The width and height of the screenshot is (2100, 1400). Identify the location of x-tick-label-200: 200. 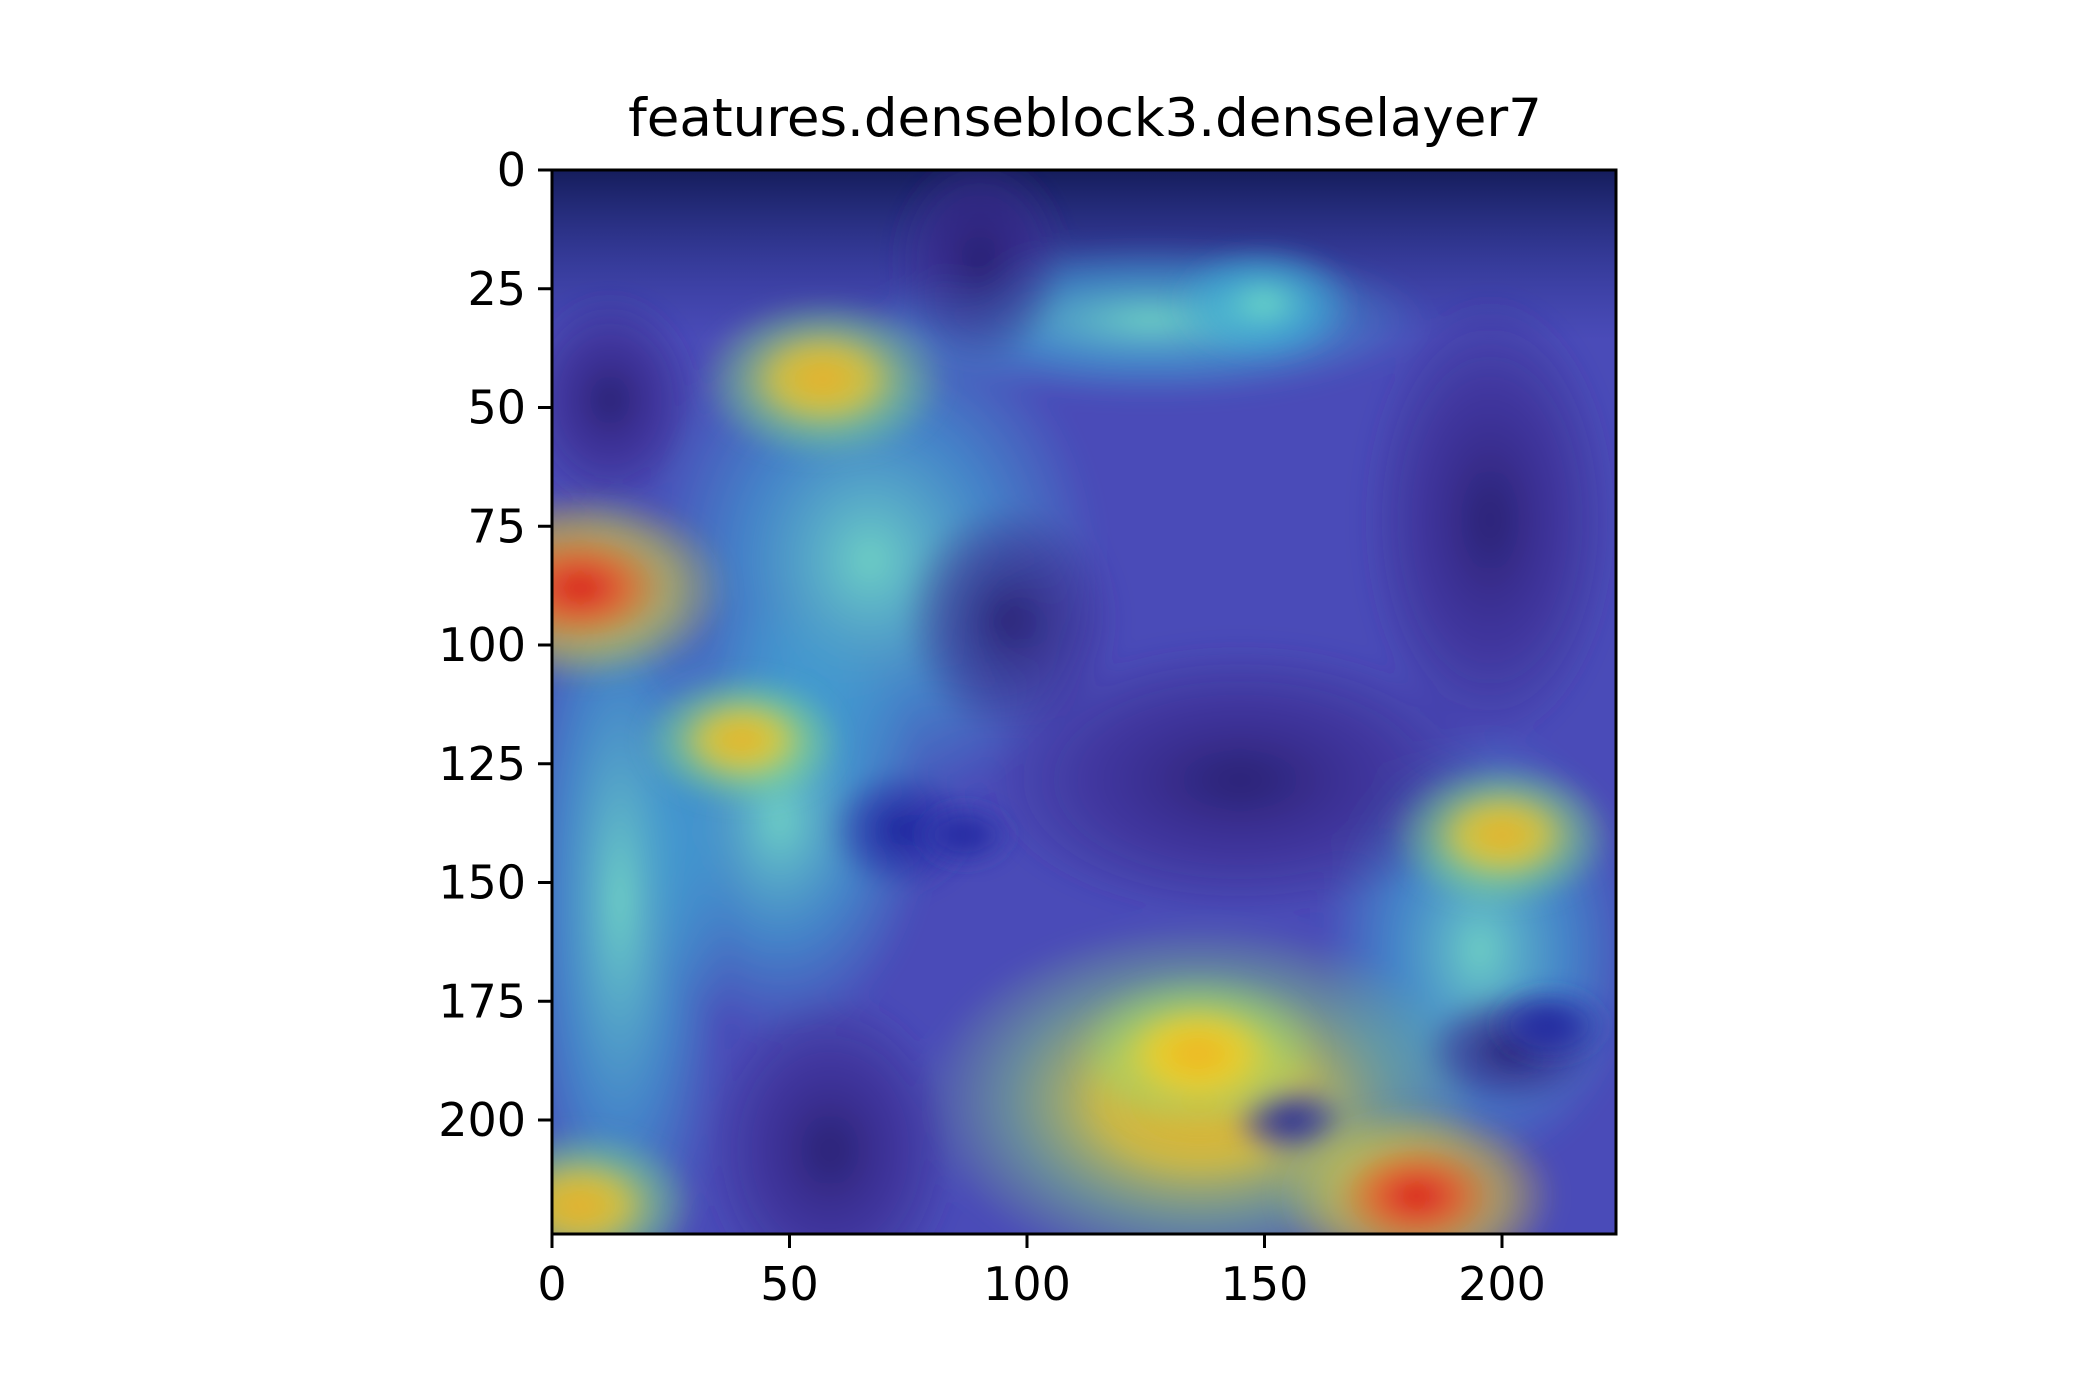
(1502, 1284).